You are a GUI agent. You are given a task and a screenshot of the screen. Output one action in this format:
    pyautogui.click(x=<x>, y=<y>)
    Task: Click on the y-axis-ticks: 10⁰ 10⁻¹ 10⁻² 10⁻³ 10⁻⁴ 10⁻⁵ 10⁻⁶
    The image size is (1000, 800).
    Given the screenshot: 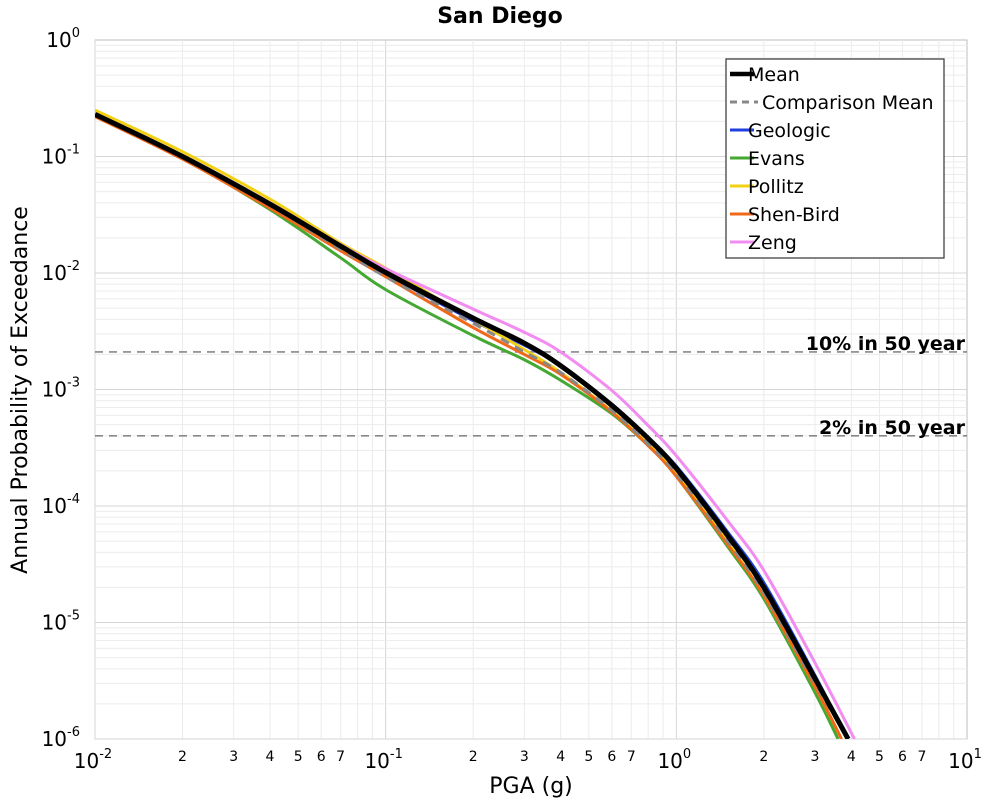 What is the action you would take?
    pyautogui.click(x=61, y=388)
    